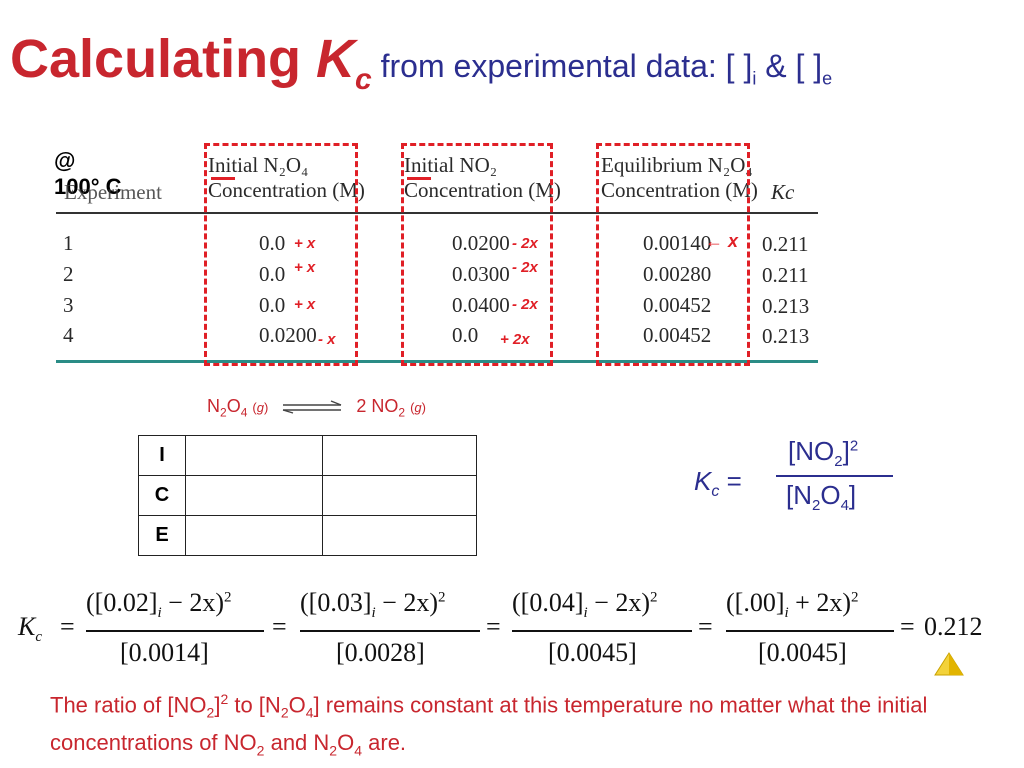 This screenshot has width=1024, height=768. I want to click on temperature-value: 100° C, so click(88, 186).